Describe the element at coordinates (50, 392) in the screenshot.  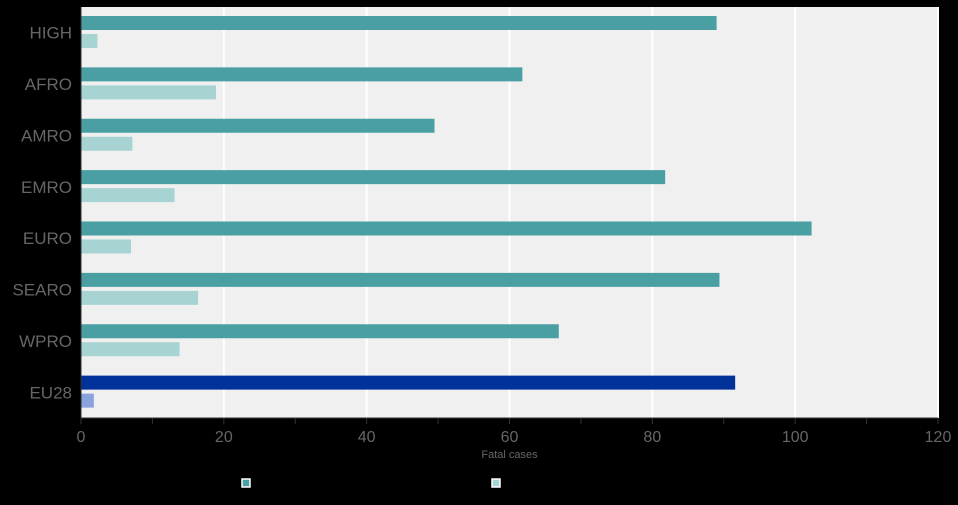
I see `y-category-label: EU28` at that location.